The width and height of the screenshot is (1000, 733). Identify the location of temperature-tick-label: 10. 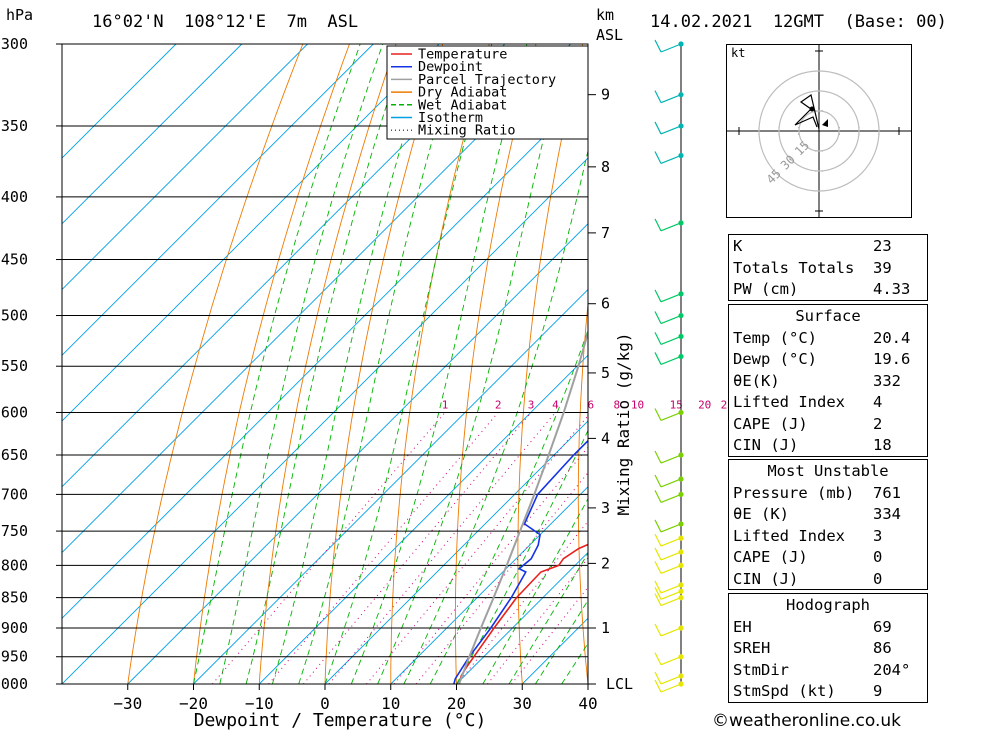
(390, 703).